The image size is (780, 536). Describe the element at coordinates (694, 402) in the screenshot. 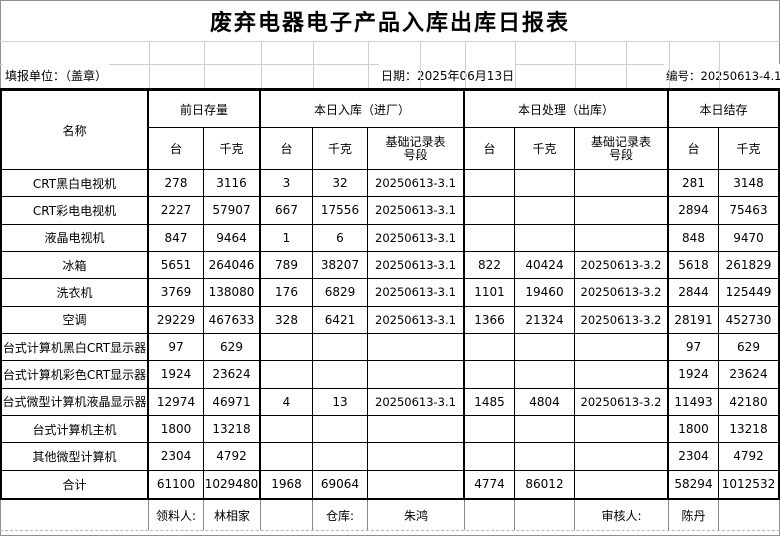

I see `data-cell: 11493` at that location.